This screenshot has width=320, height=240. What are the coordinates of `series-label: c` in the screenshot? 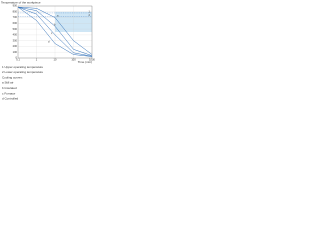 It's located at (52, 33).